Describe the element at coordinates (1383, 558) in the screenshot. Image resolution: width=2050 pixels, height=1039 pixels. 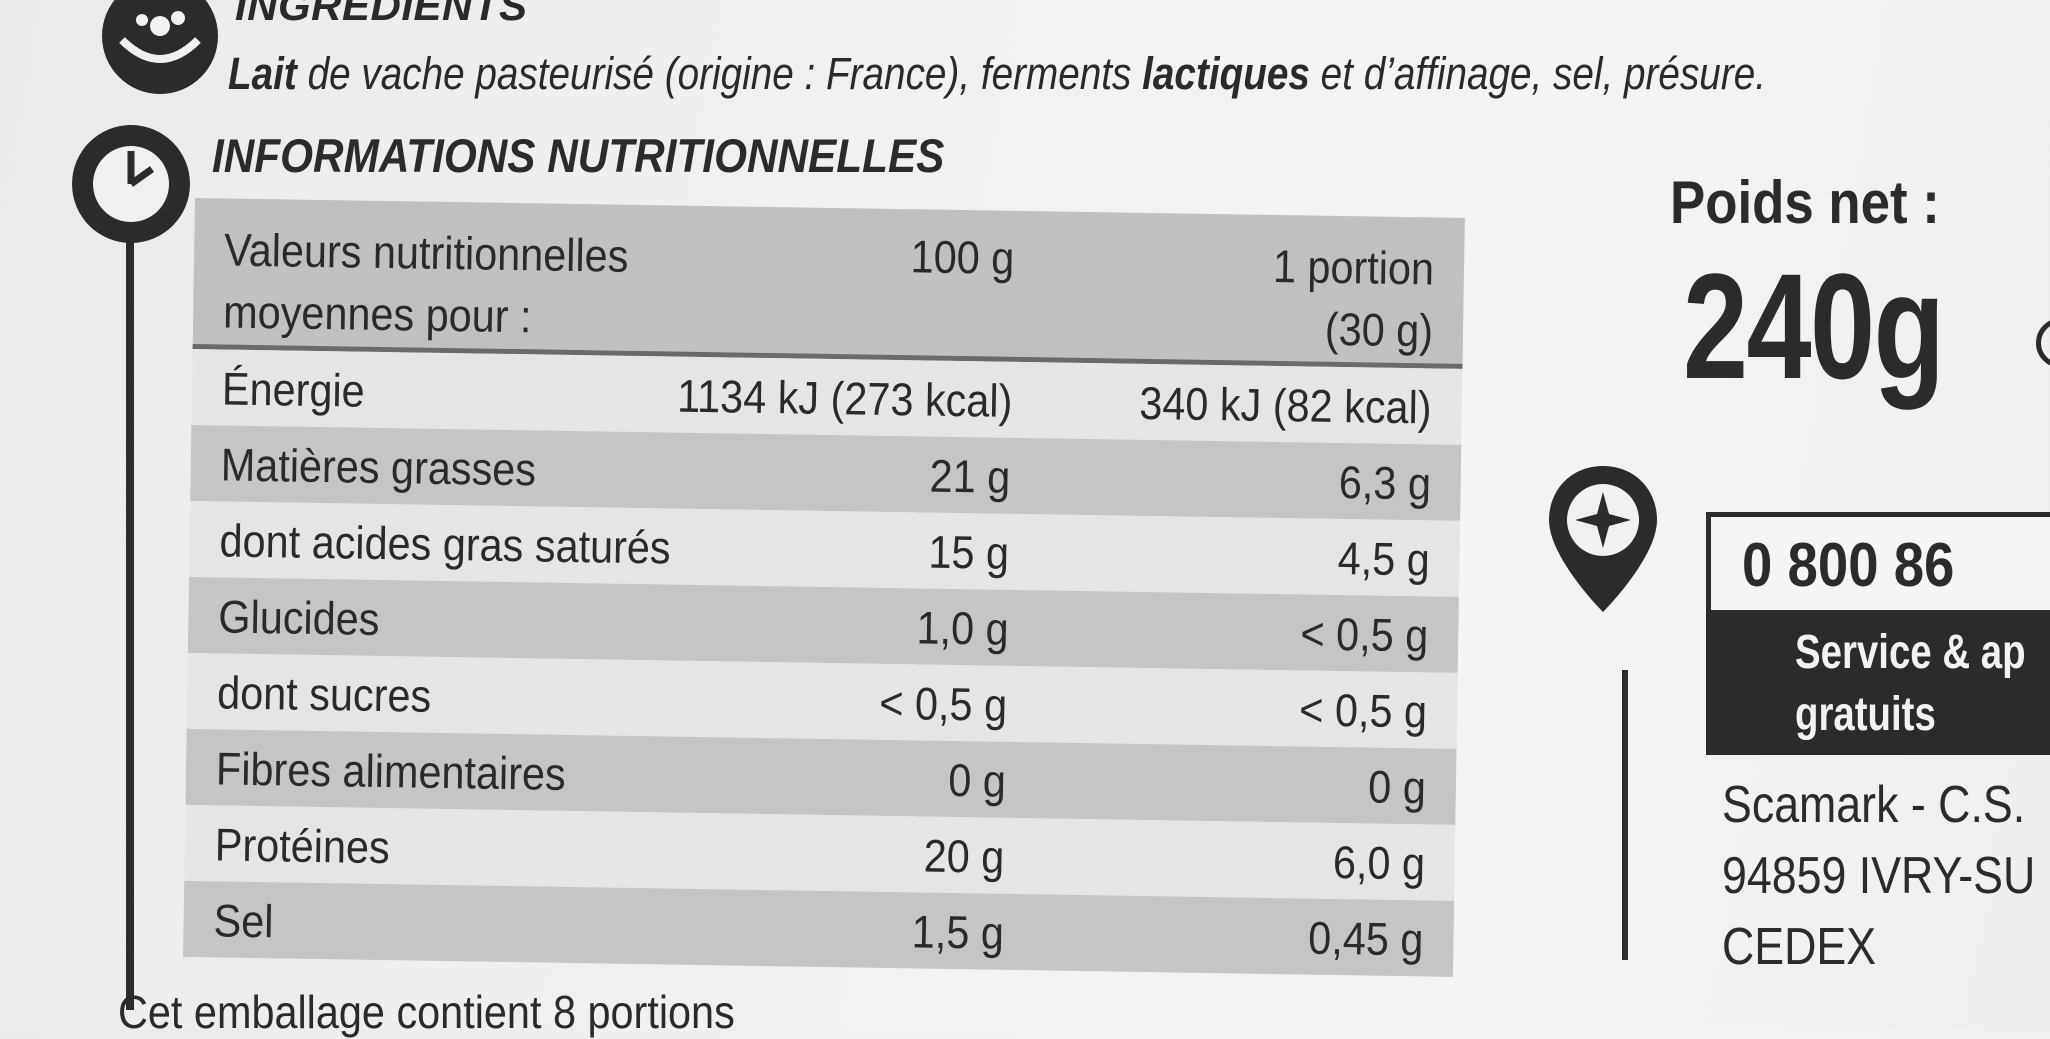
I see `row-per-portion: 4,5 g` at that location.